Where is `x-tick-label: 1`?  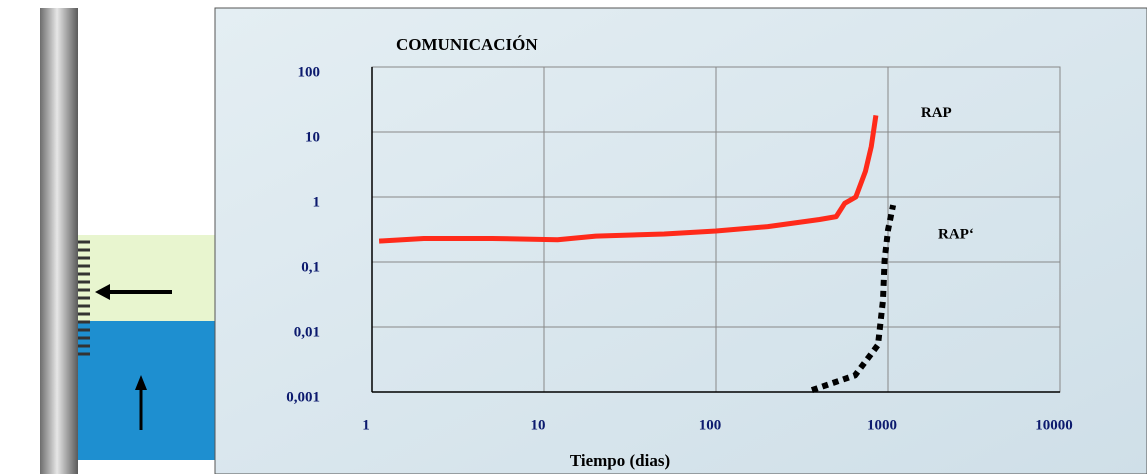 x-tick-label: 1 is located at coordinates (366, 425).